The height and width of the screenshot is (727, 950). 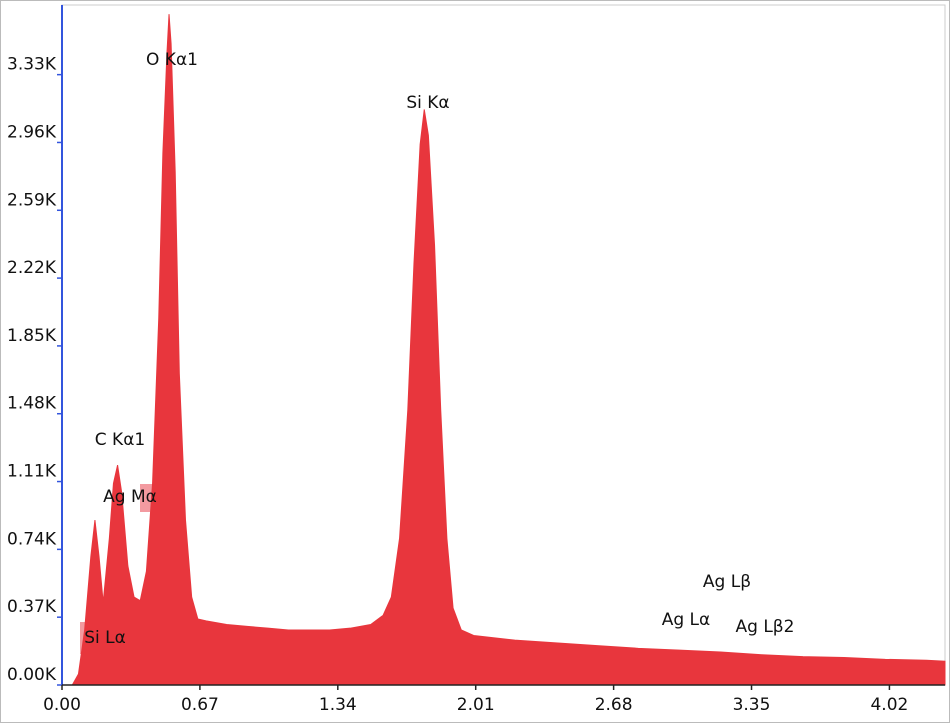 What do you see at coordinates (105, 638) in the screenshot?
I see `peak-label: Si Lα` at bounding box center [105, 638].